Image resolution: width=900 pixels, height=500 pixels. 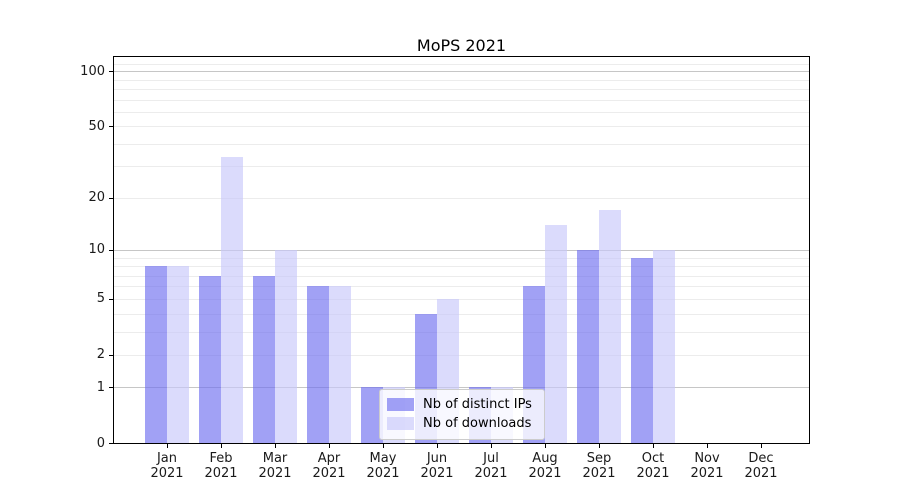 What do you see at coordinates (400, 423) in the screenshot?
I see `legend-swatch-downloads` at bounding box center [400, 423].